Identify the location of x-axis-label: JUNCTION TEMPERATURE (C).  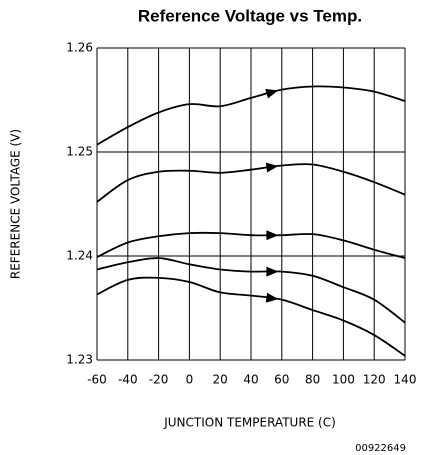
(249, 423).